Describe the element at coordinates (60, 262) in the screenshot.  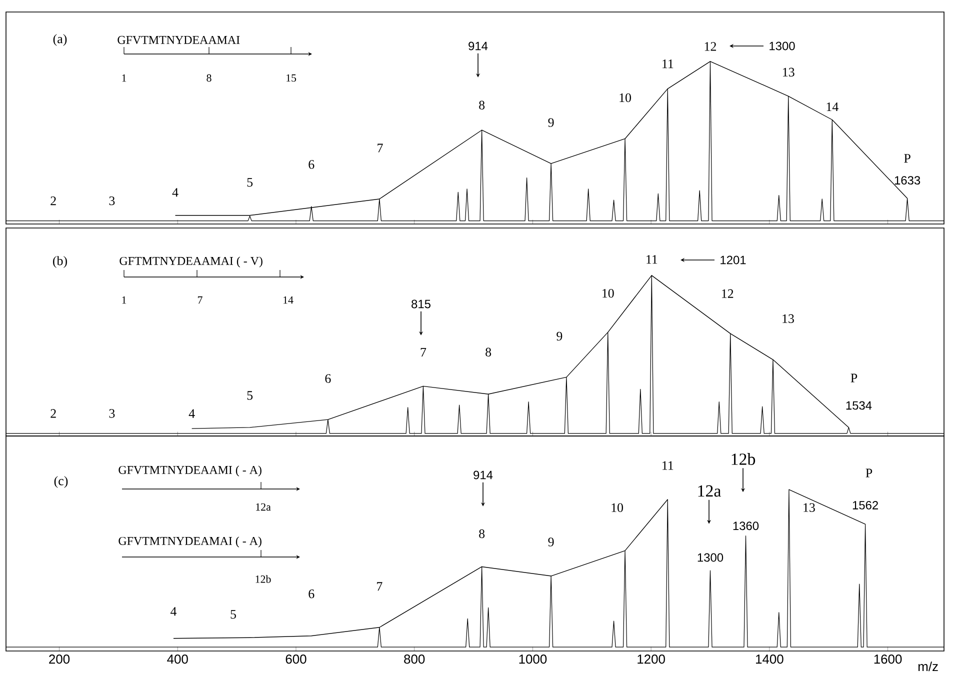
I see `text: (b)` at that location.